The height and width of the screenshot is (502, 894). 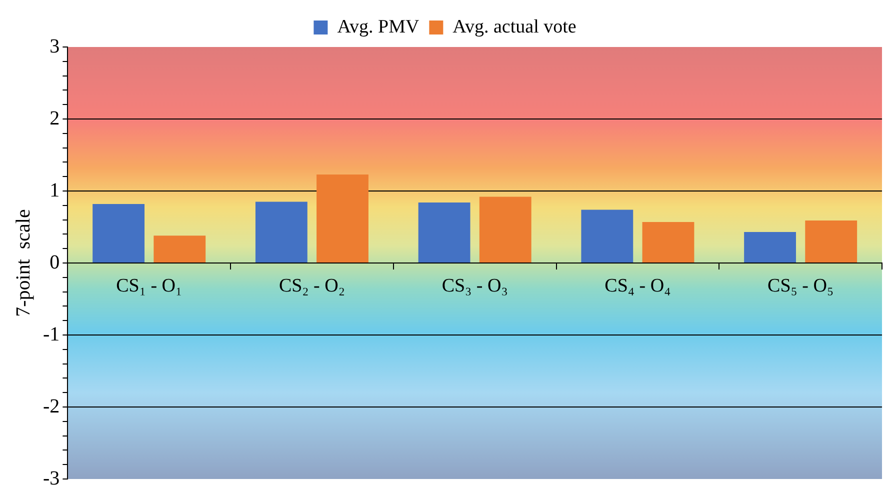 I want to click on y-tick-label: 0, so click(x=55, y=262).